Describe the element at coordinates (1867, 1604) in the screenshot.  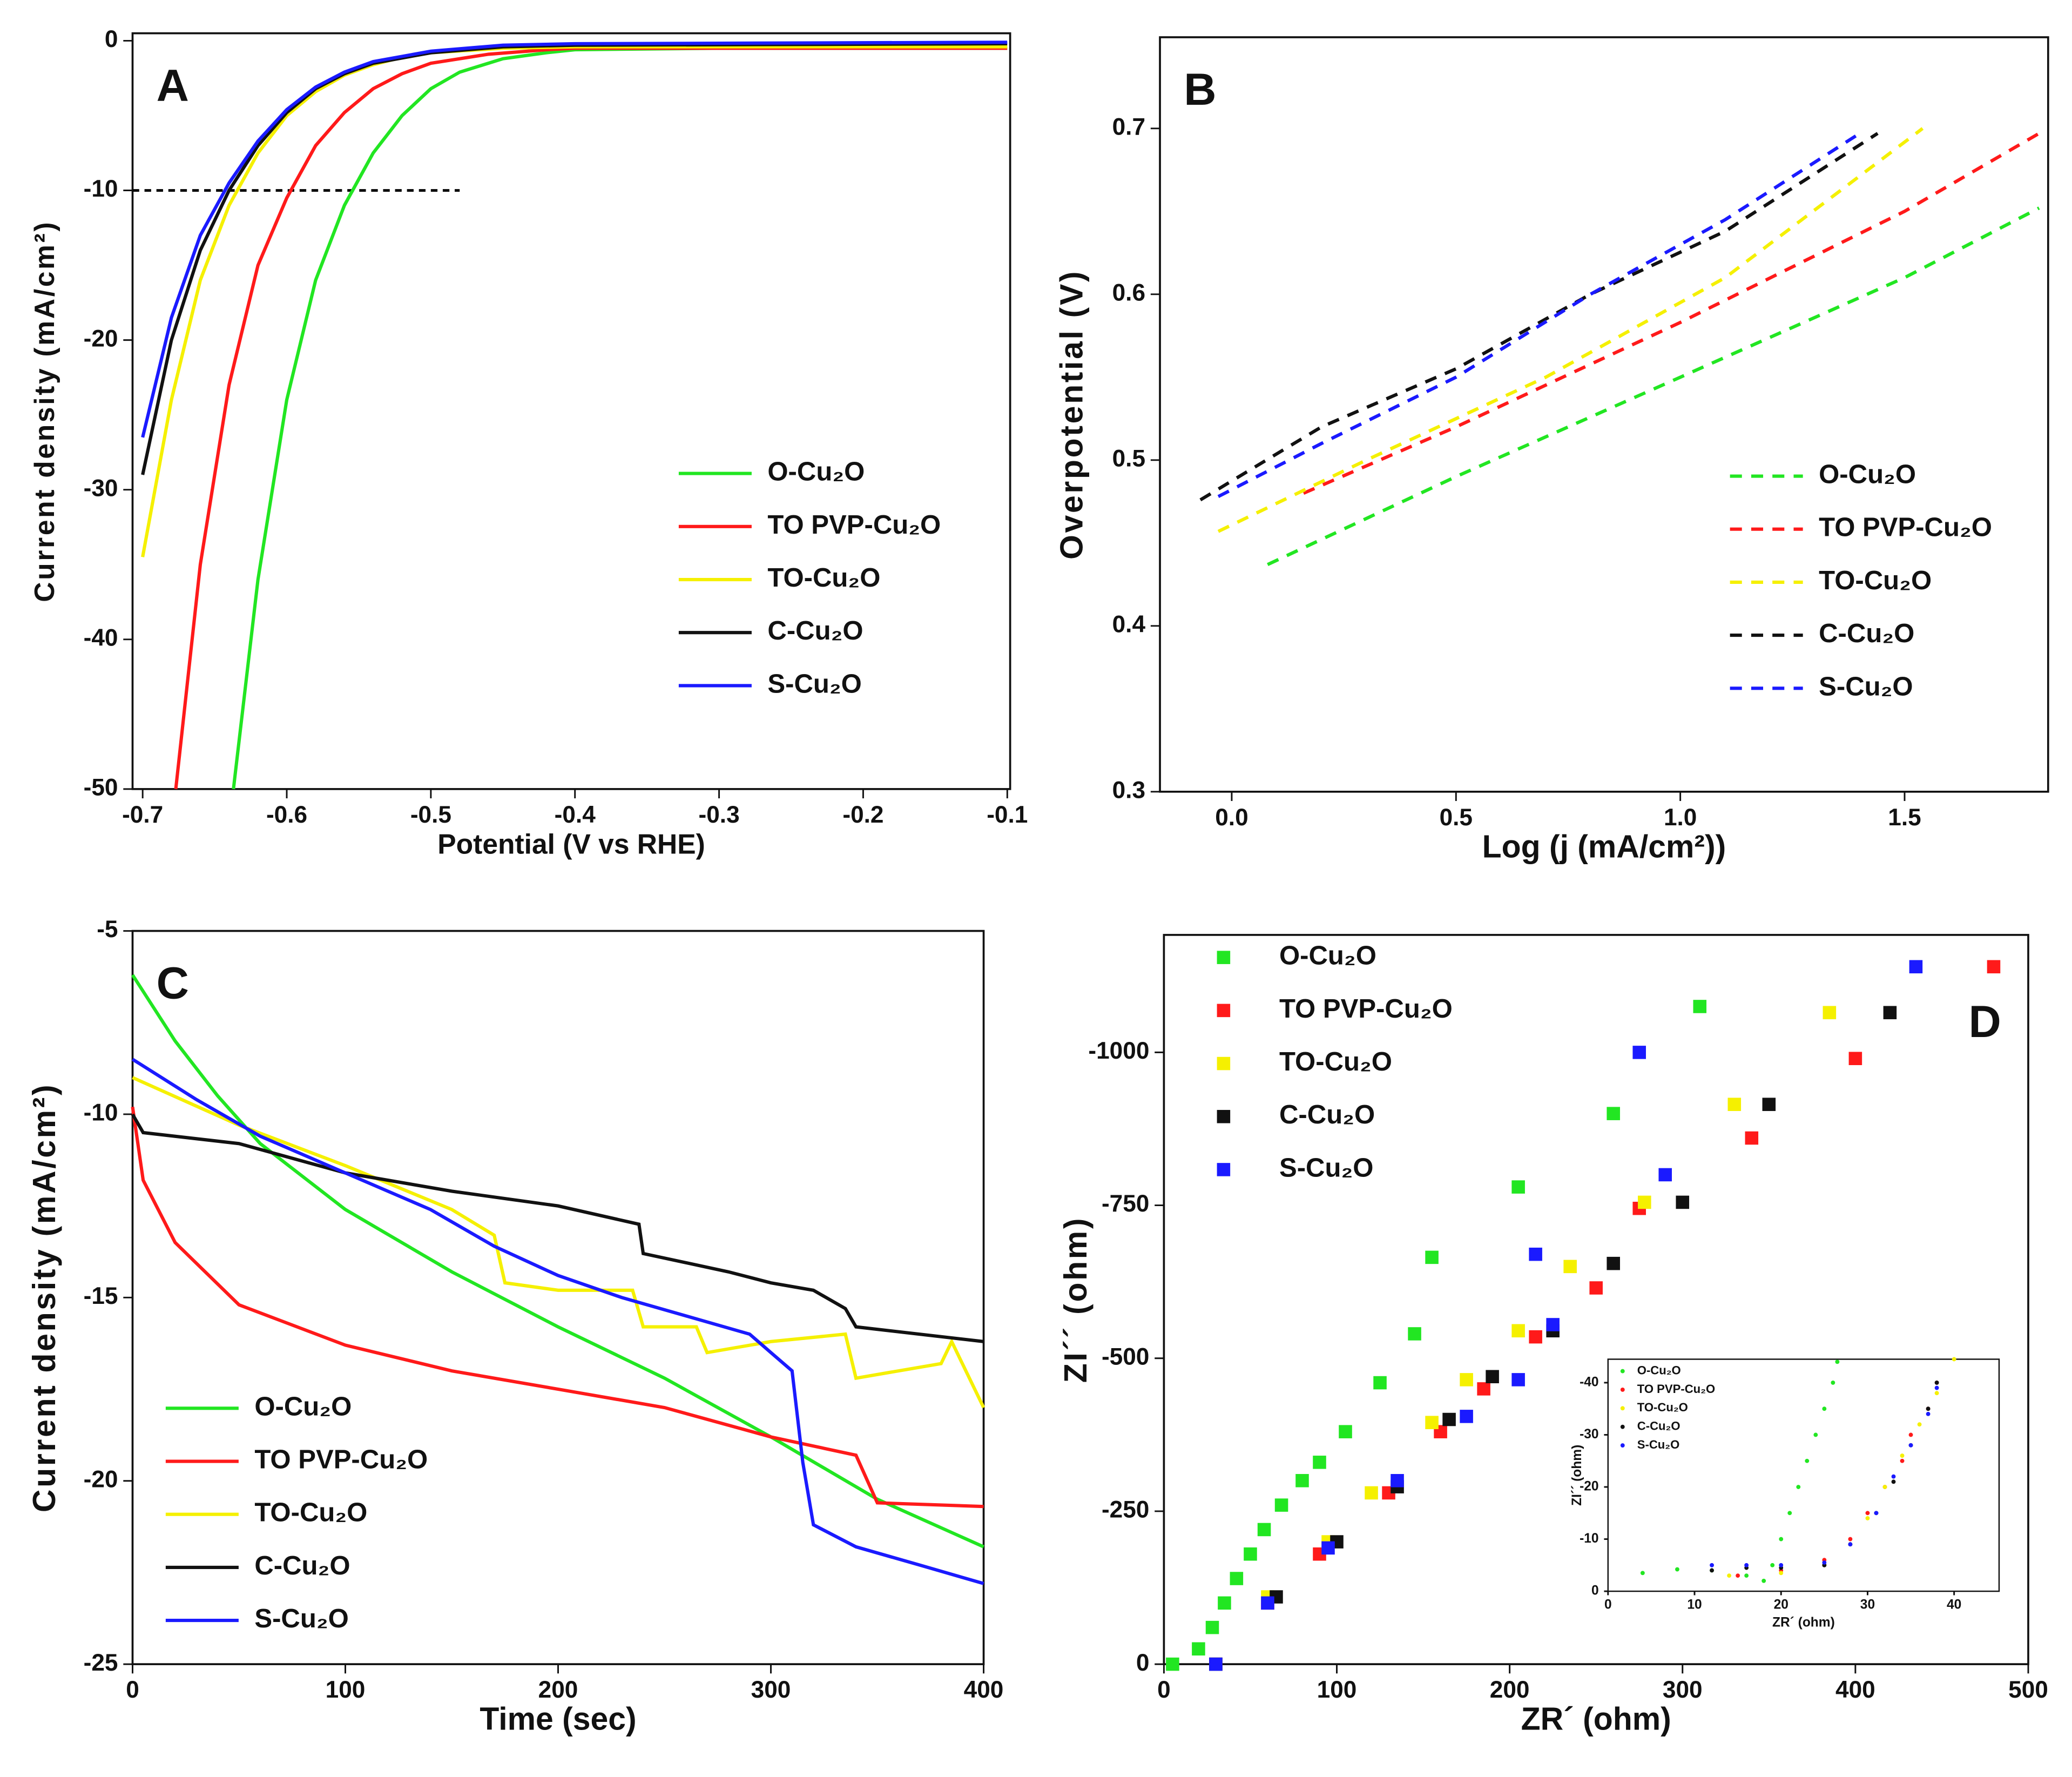
I see `x-tick-label: 30` at that location.